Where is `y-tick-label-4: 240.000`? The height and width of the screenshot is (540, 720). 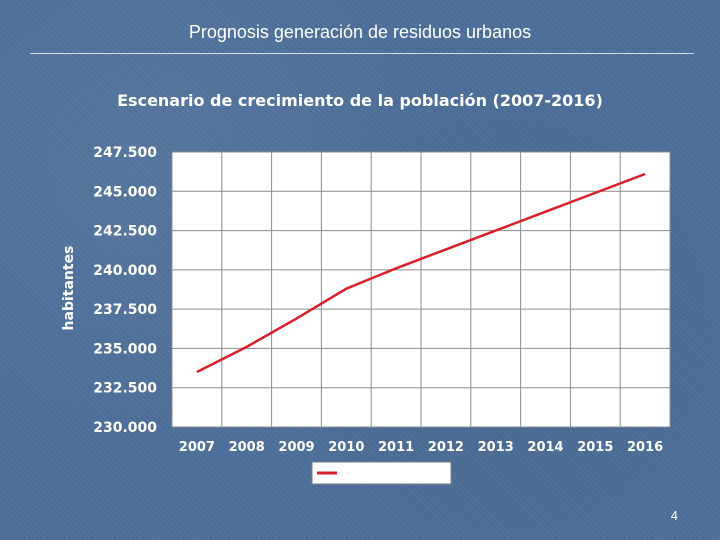 y-tick-label-4: 240.000 is located at coordinates (125, 271).